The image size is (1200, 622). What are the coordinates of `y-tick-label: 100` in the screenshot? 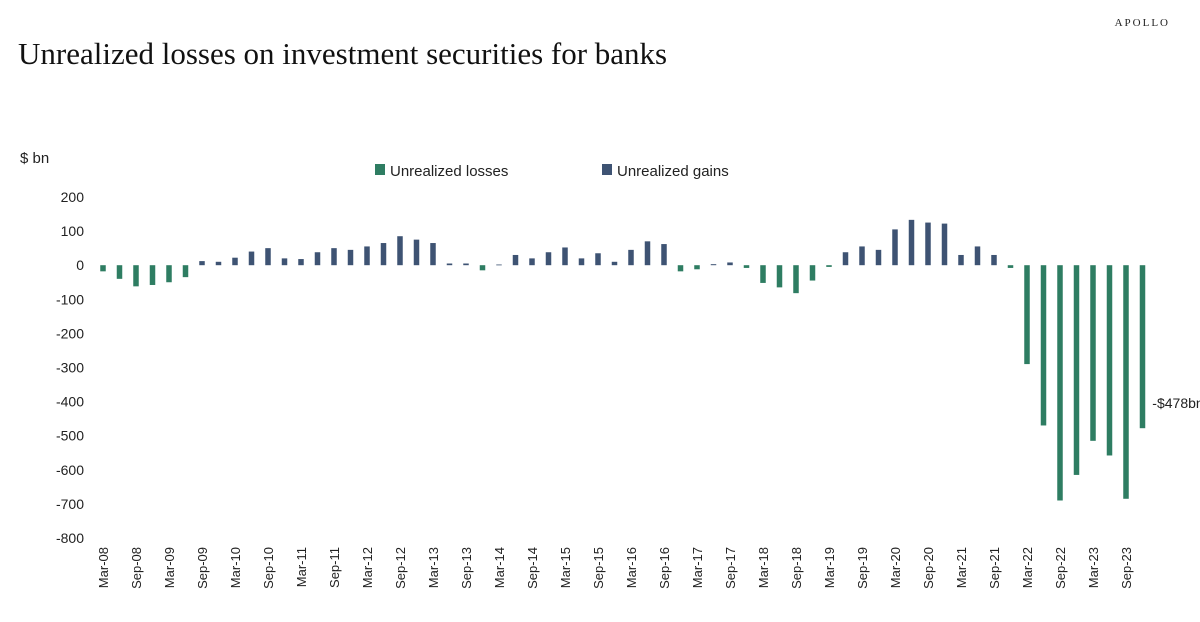 It's located at (73, 231).